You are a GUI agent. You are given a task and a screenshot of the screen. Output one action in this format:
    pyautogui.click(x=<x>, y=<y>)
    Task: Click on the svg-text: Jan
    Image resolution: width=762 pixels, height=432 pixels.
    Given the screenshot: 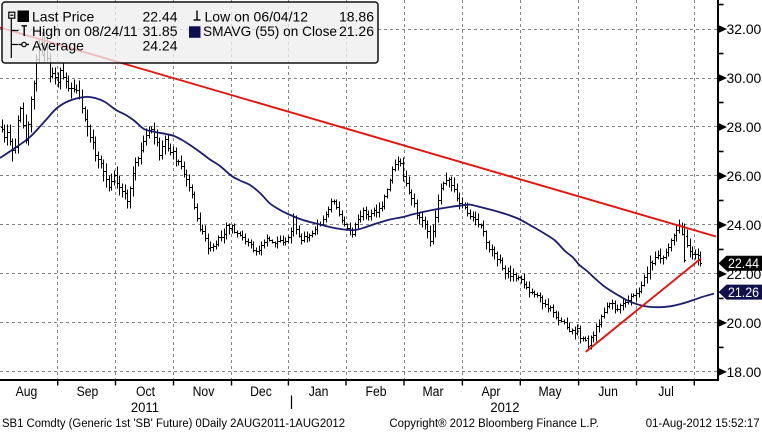 What is the action you would take?
    pyautogui.click(x=319, y=391)
    